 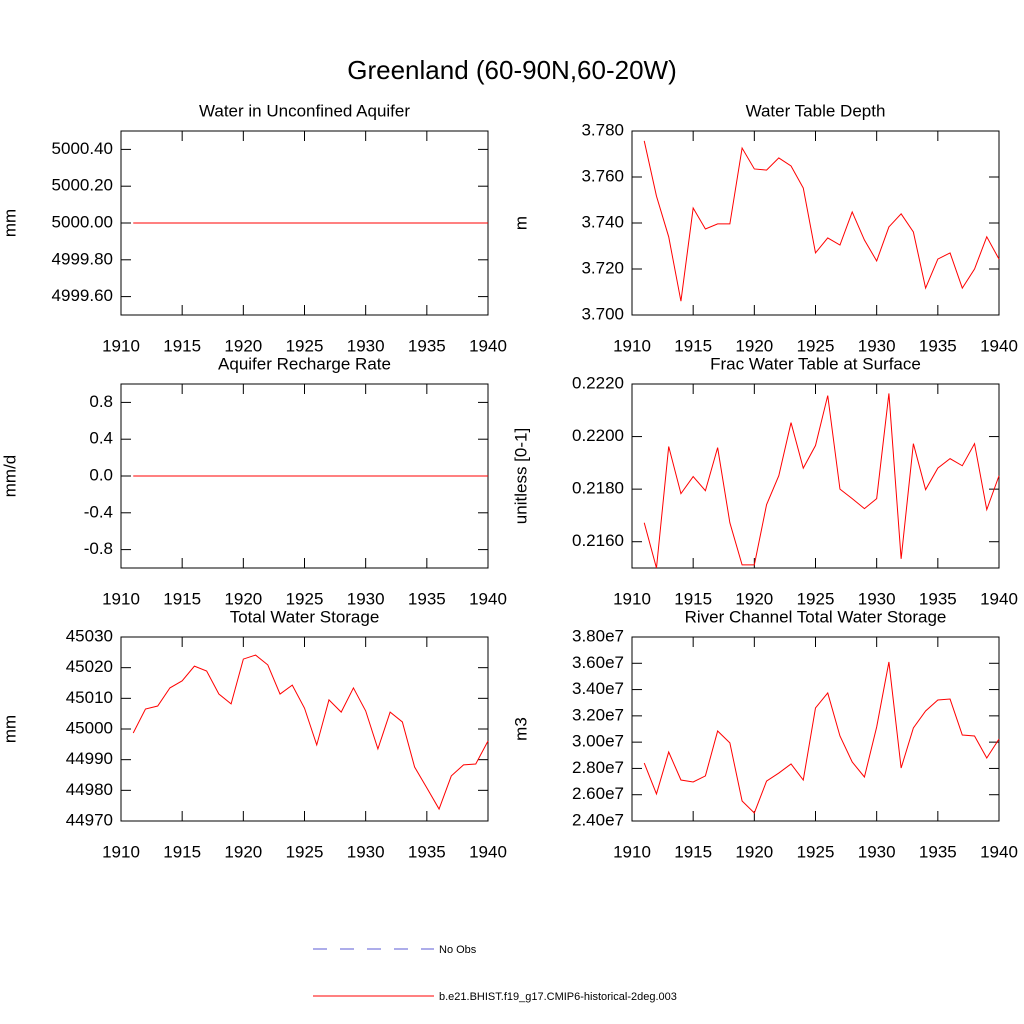 What do you see at coordinates (89, 697) in the screenshot?
I see `y-tick-label: 45010` at bounding box center [89, 697].